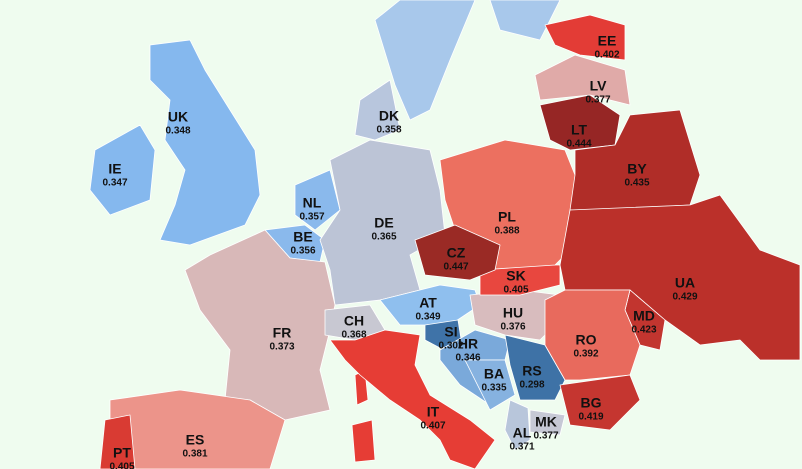 Image resolution: width=802 pixels, height=469 pixels. What do you see at coordinates (644, 316) in the screenshot?
I see `country-code: MD` at bounding box center [644, 316].